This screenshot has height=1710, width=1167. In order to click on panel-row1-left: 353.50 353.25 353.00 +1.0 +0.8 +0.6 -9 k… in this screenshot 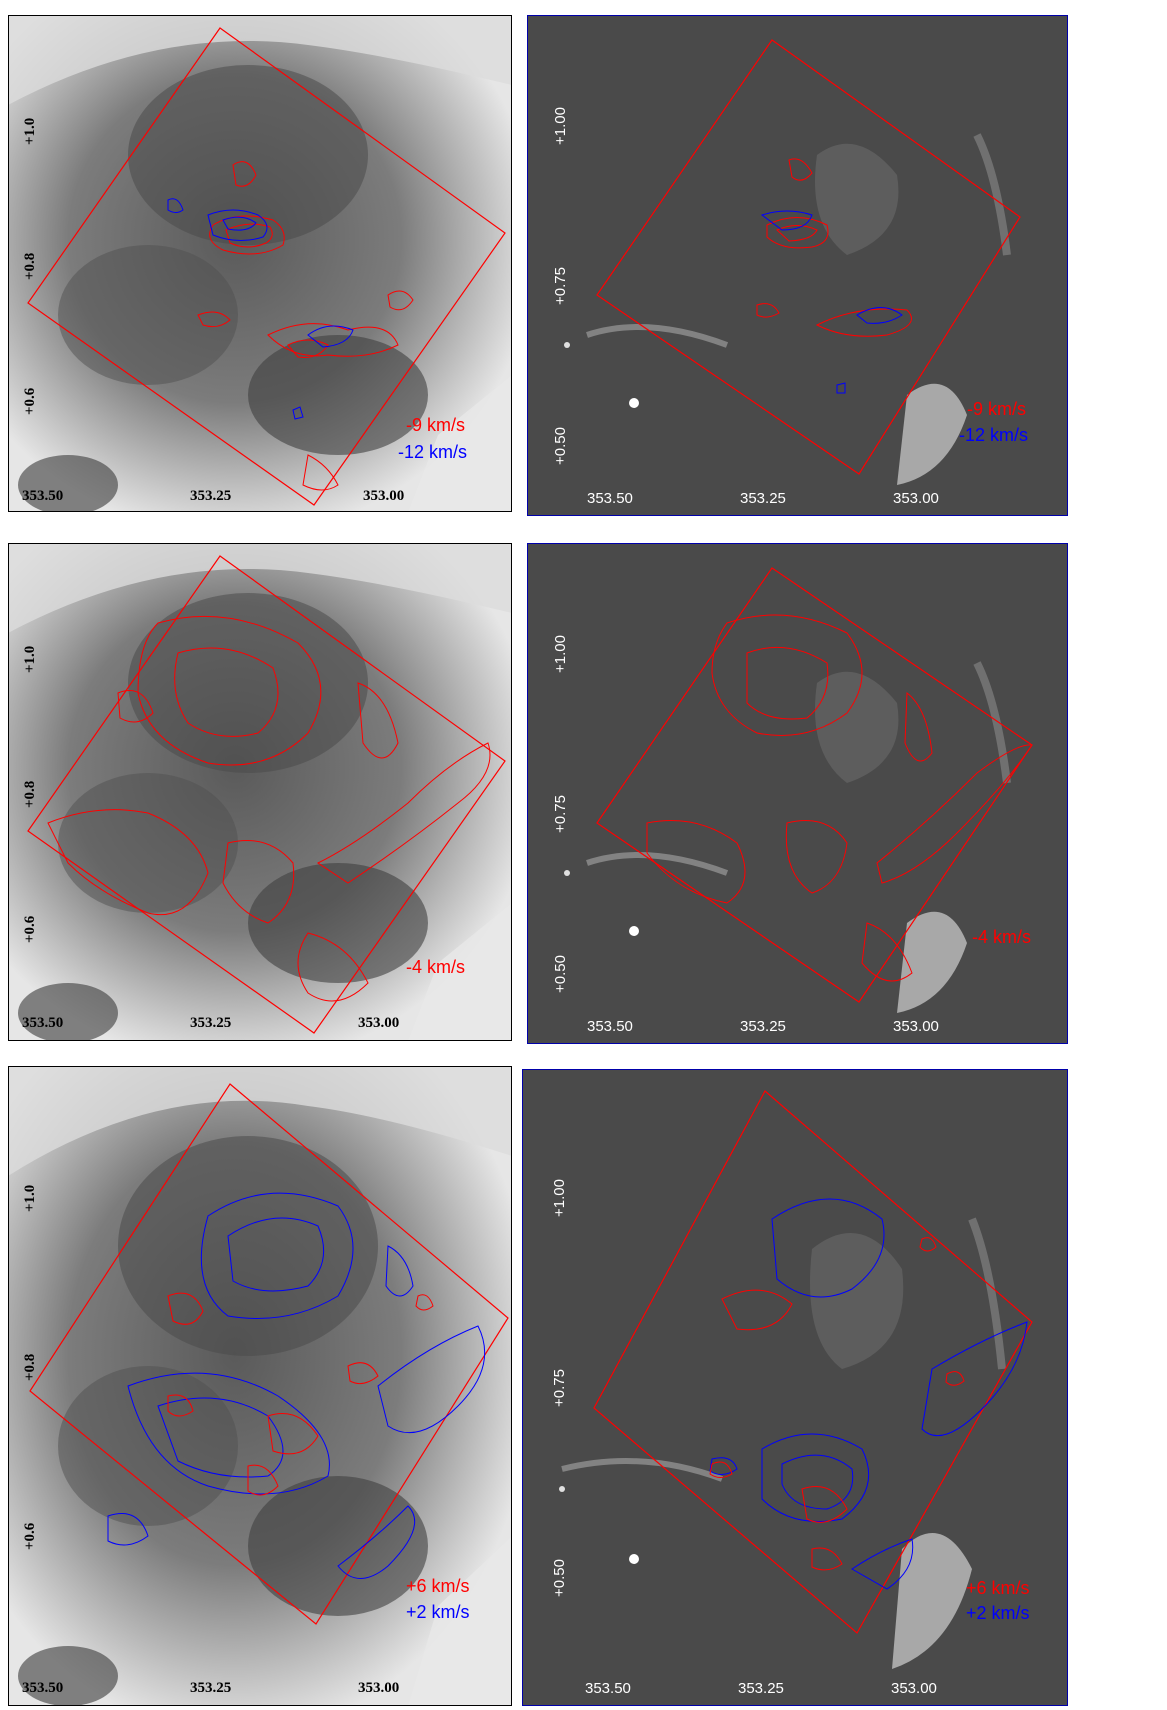, I will do `click(260, 263)`.